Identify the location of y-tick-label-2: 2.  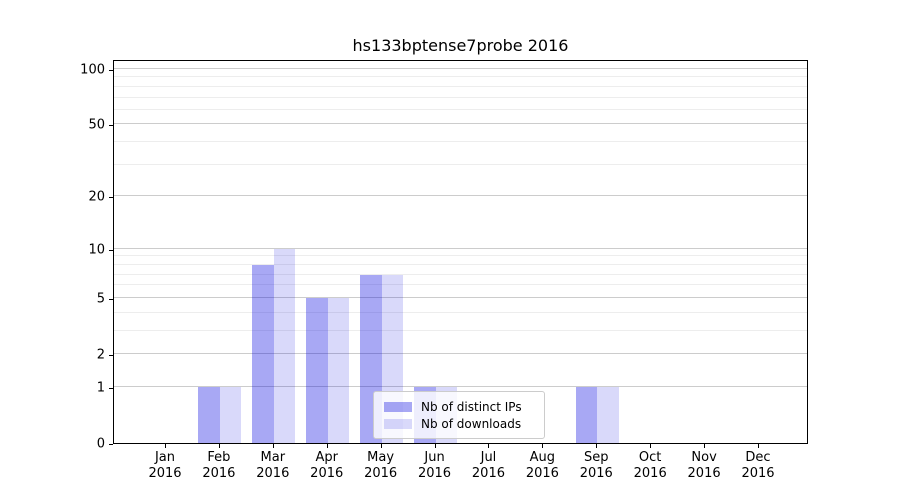
(100, 355).